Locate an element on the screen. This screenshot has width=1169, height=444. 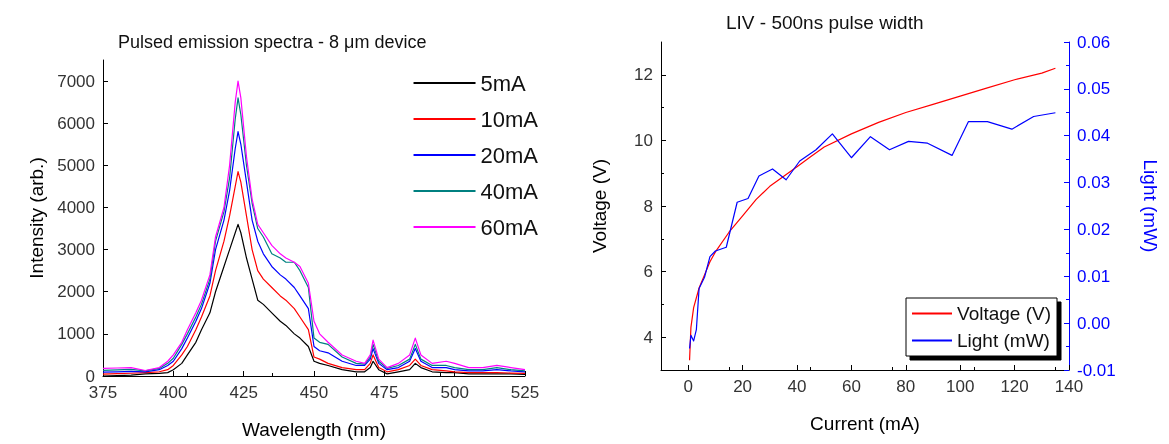
y2-tick-label: 0.05 is located at coordinates (1094, 89).